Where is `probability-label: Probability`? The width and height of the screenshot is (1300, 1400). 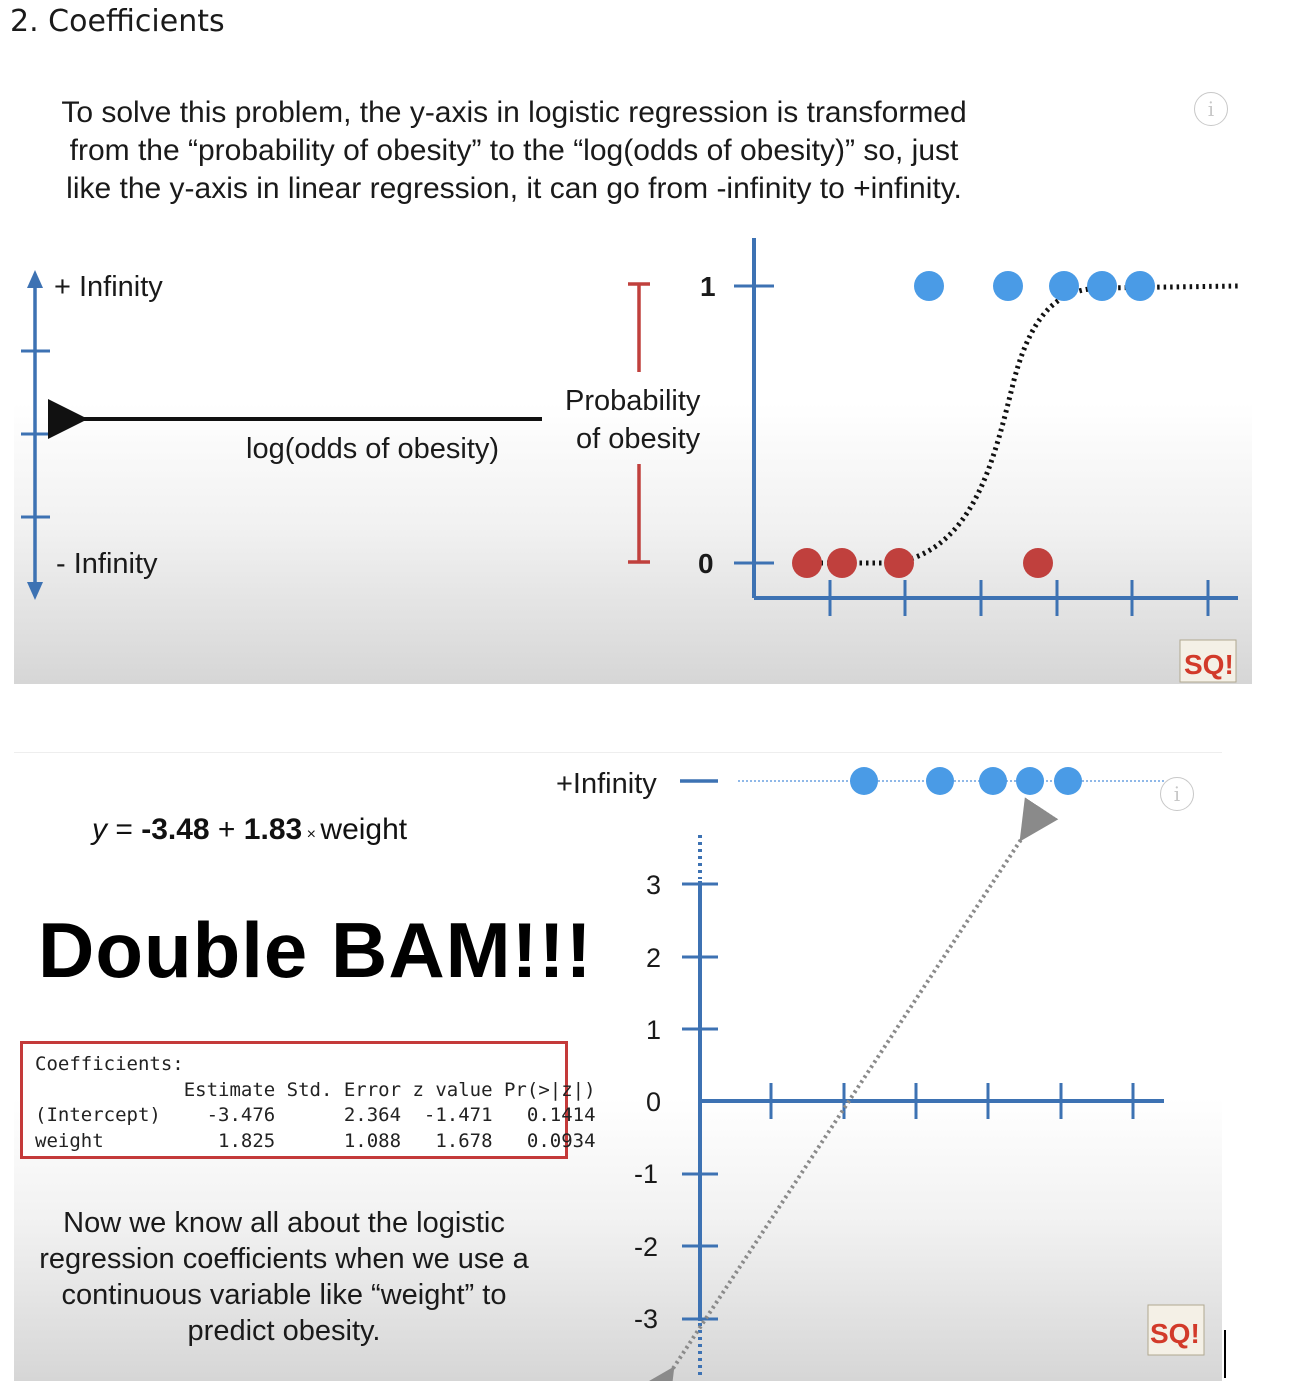
probability-label: Probability is located at coordinates (633, 401).